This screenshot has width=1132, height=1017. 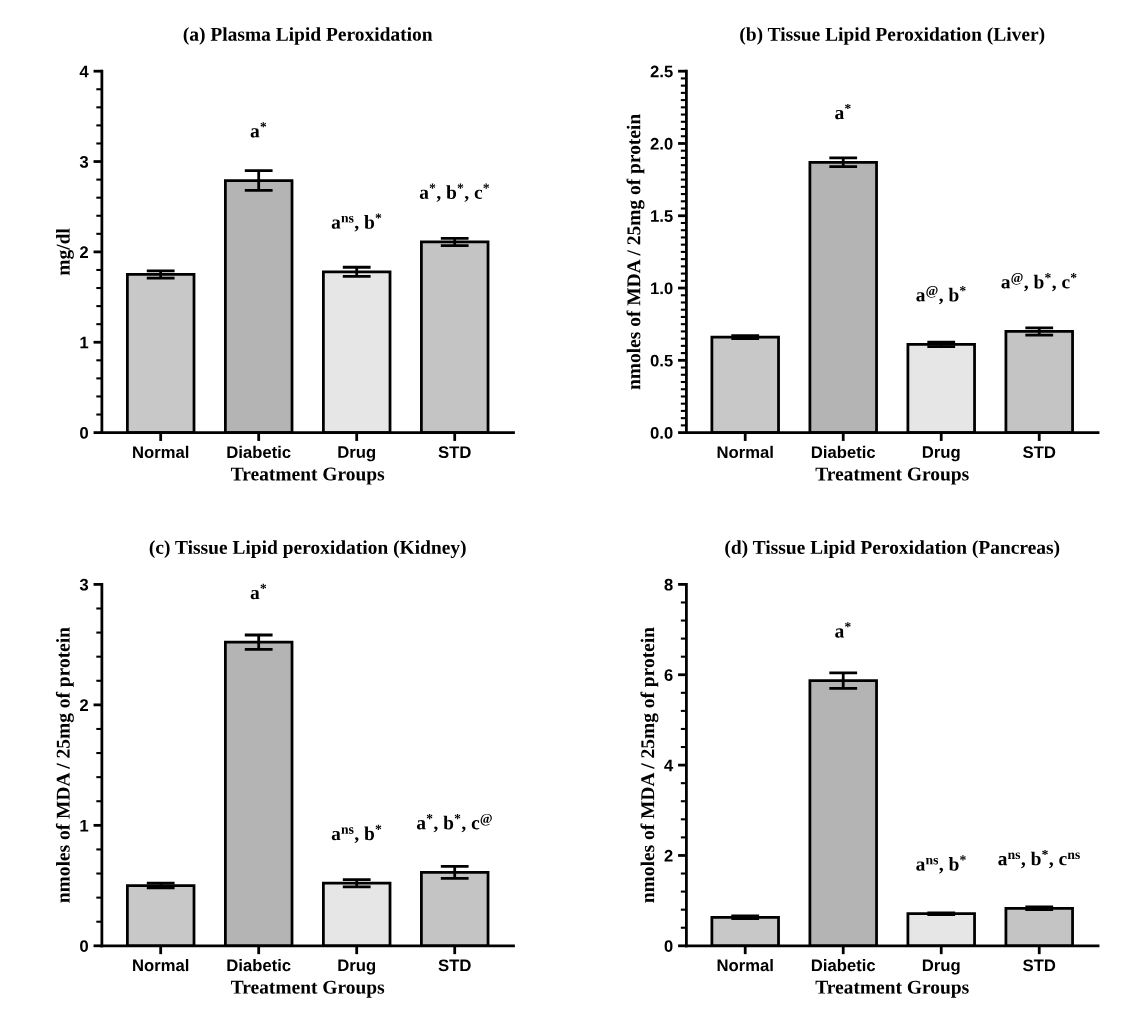 I want to click on chart-title: (c) Tissue Lipid peroxidation (Kidney), so click(x=307, y=549).